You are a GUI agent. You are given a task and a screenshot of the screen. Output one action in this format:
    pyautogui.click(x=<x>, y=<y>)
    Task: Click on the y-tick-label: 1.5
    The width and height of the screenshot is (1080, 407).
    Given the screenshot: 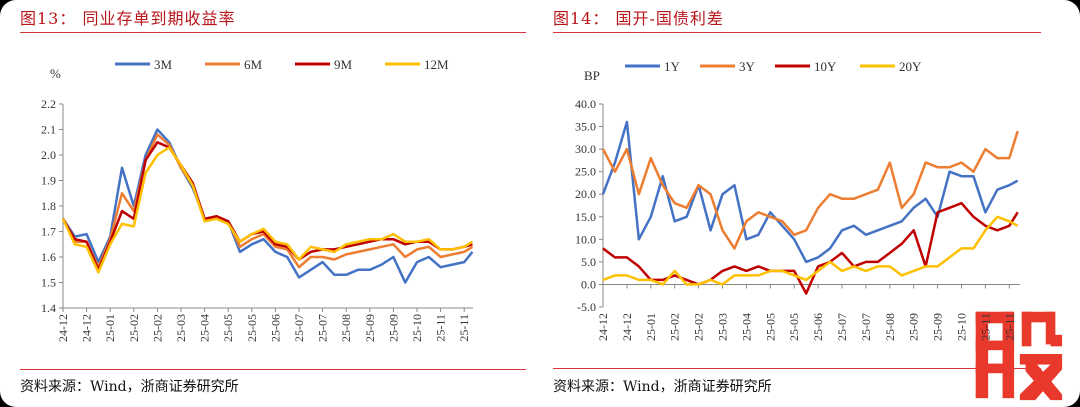 What is the action you would take?
    pyautogui.click(x=48, y=283)
    